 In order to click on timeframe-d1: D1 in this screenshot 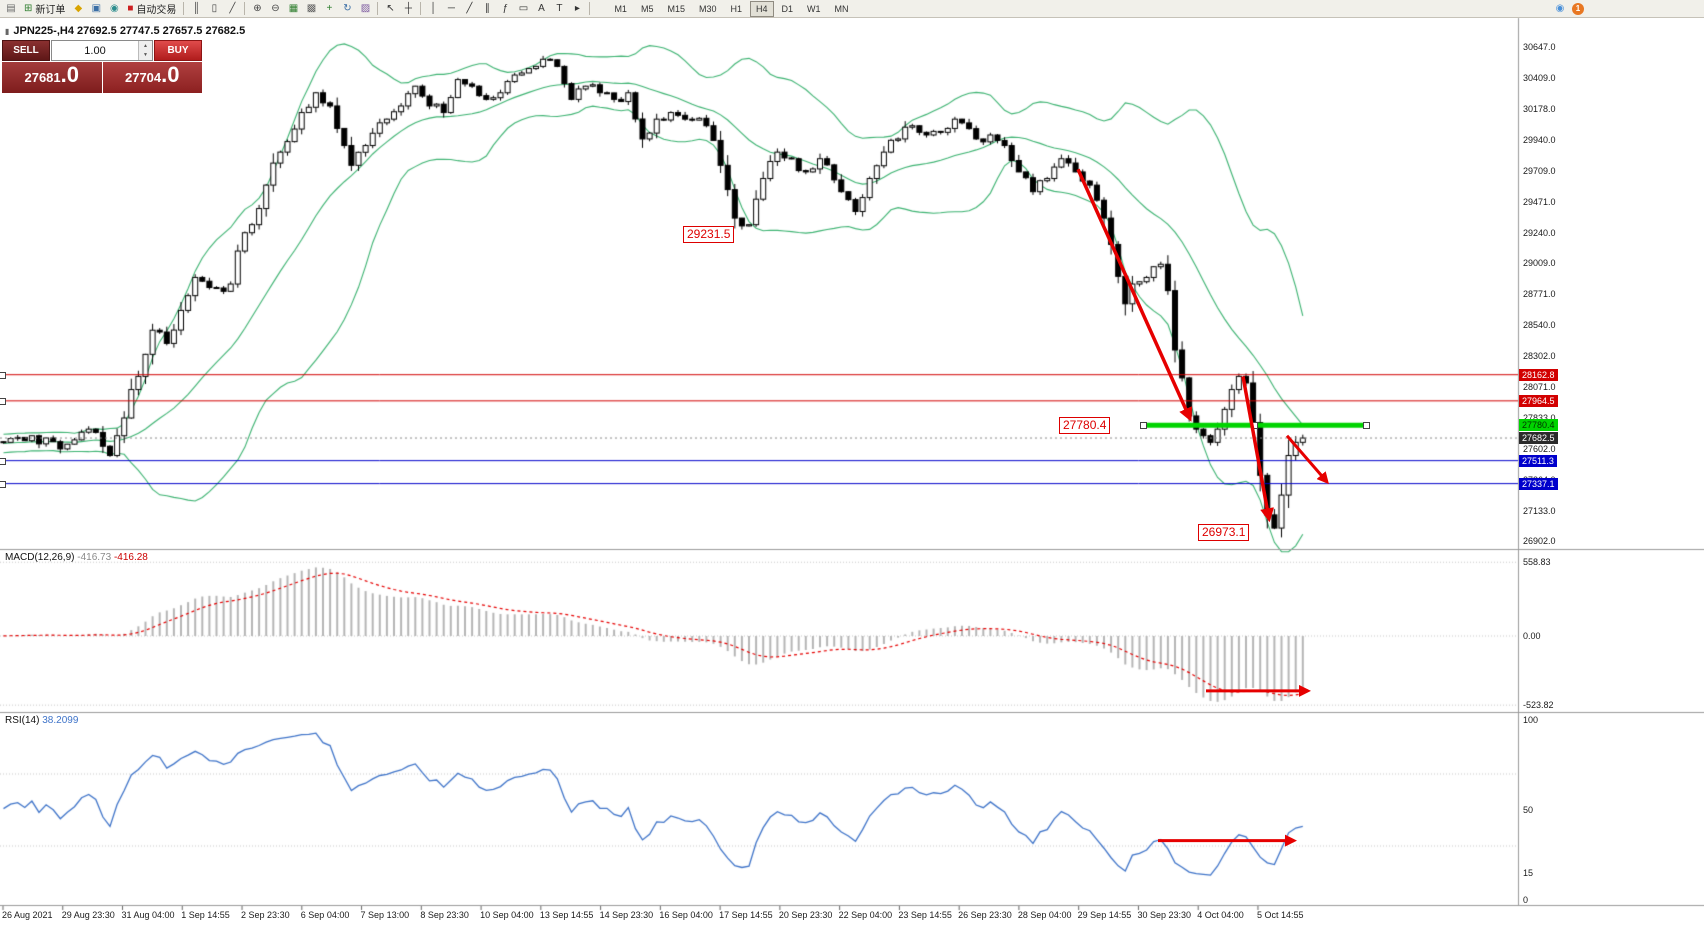, I will do `click(787, 8)`.